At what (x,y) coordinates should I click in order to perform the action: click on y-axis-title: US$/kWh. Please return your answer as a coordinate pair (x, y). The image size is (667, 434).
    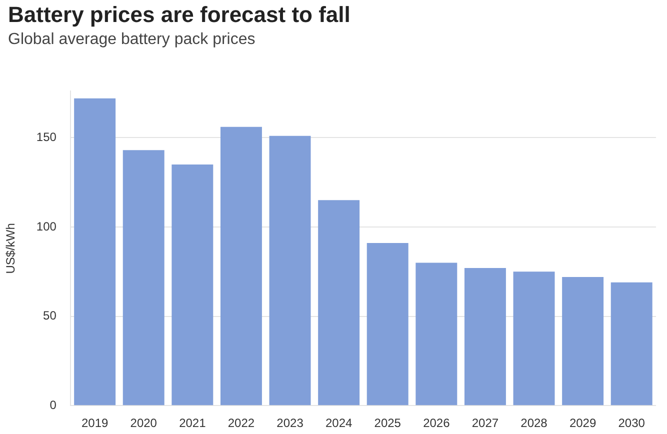
    Looking at the image, I should click on (11, 248).